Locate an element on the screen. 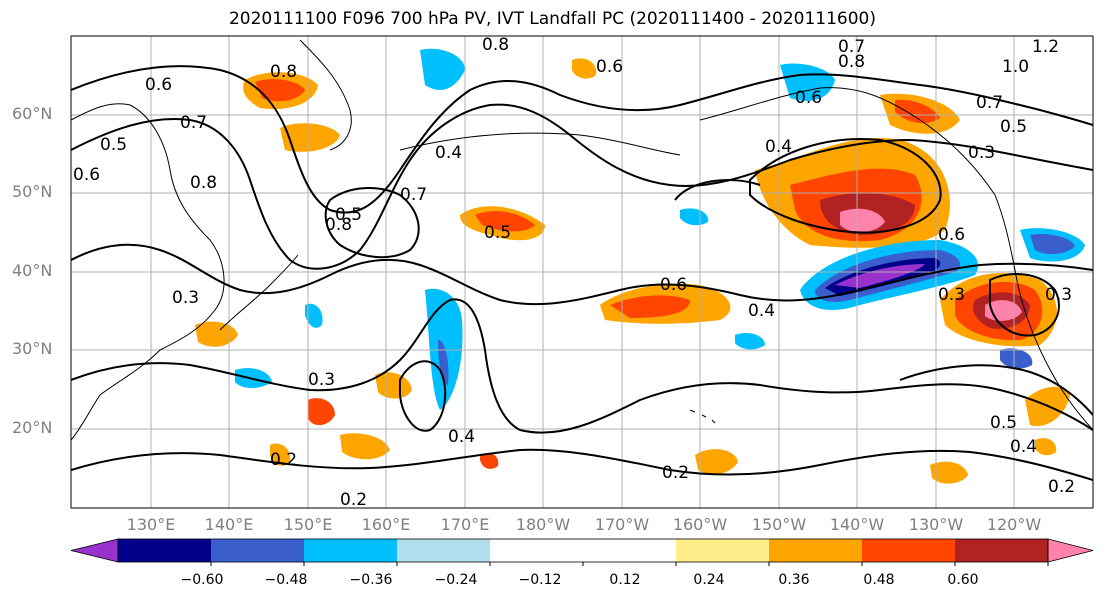  colorbar-tick-label: 0.24 is located at coordinates (709, 580).